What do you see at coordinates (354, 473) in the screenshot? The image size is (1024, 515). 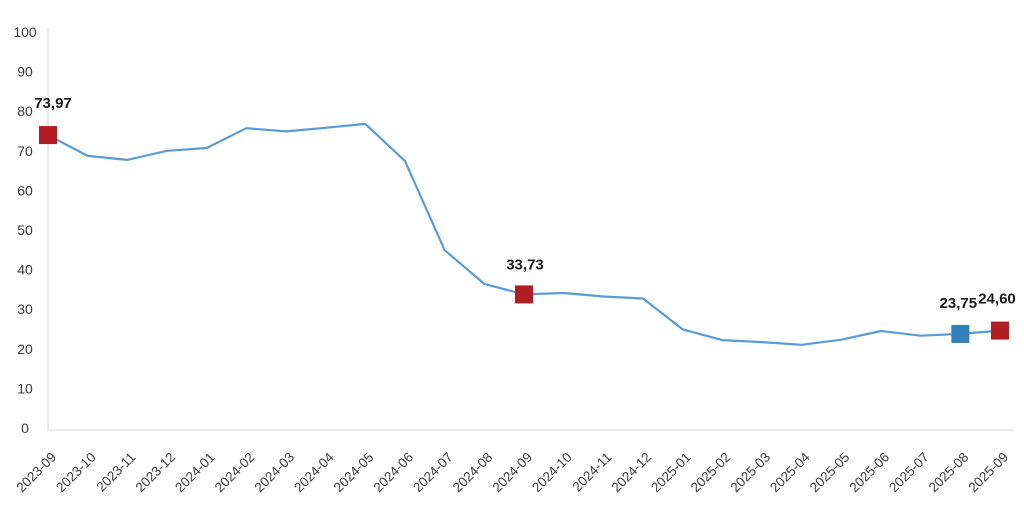 I see `x-axis-tick-label: 2024-05` at bounding box center [354, 473].